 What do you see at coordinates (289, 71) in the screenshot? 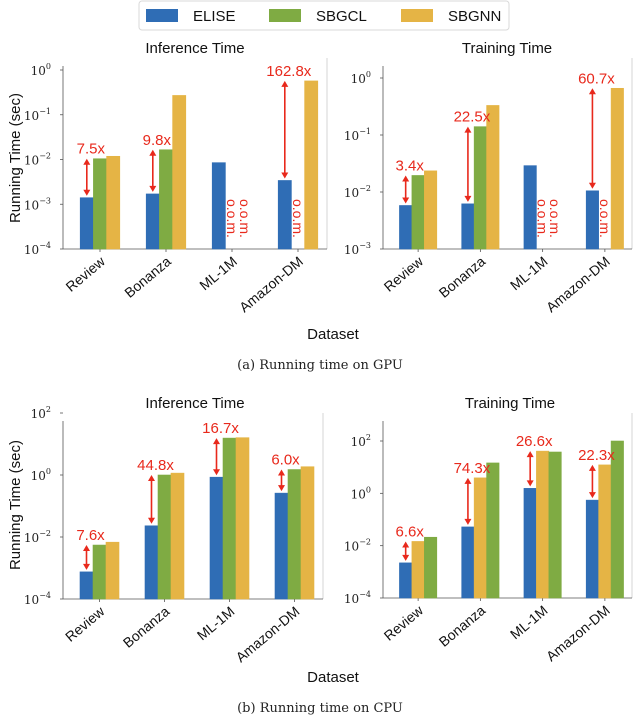
I see `speedup-label: 162.8x` at bounding box center [289, 71].